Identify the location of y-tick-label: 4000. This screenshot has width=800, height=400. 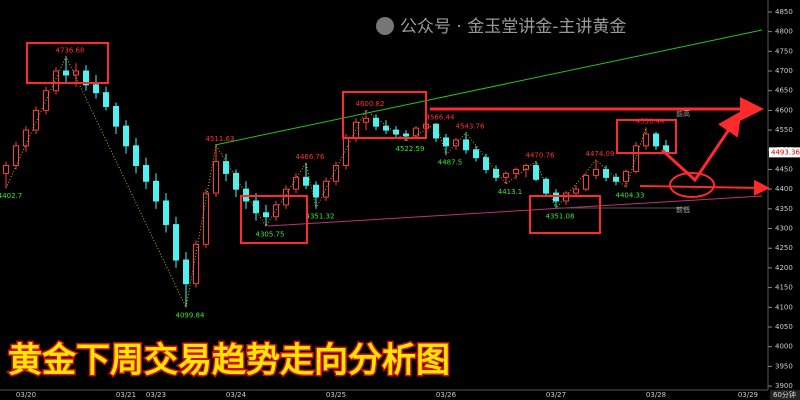
(784, 347).